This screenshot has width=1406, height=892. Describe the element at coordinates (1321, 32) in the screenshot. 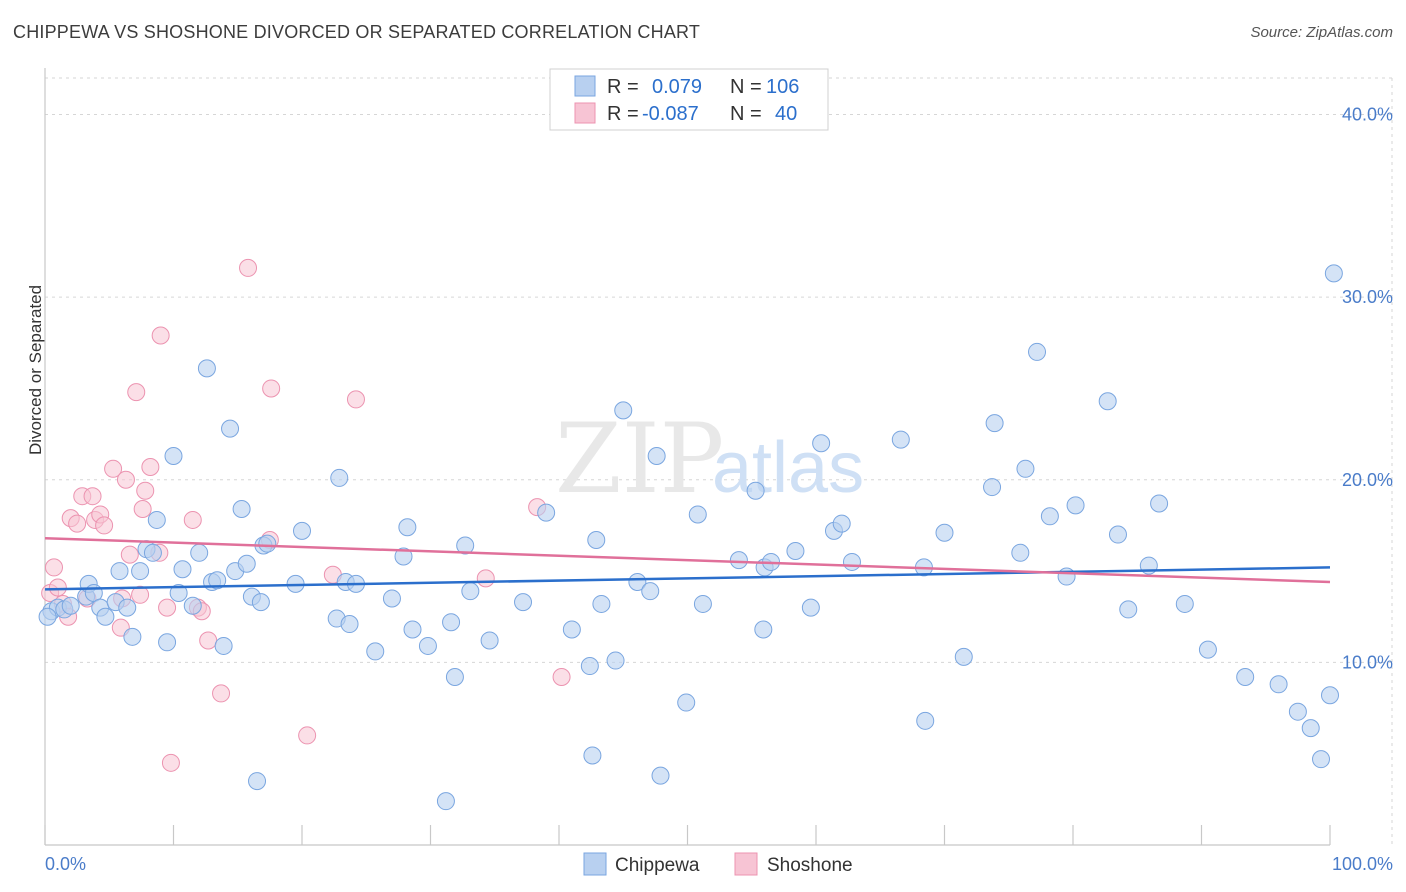

I see `chart-source: Source: ZipAtlas.com` at that location.